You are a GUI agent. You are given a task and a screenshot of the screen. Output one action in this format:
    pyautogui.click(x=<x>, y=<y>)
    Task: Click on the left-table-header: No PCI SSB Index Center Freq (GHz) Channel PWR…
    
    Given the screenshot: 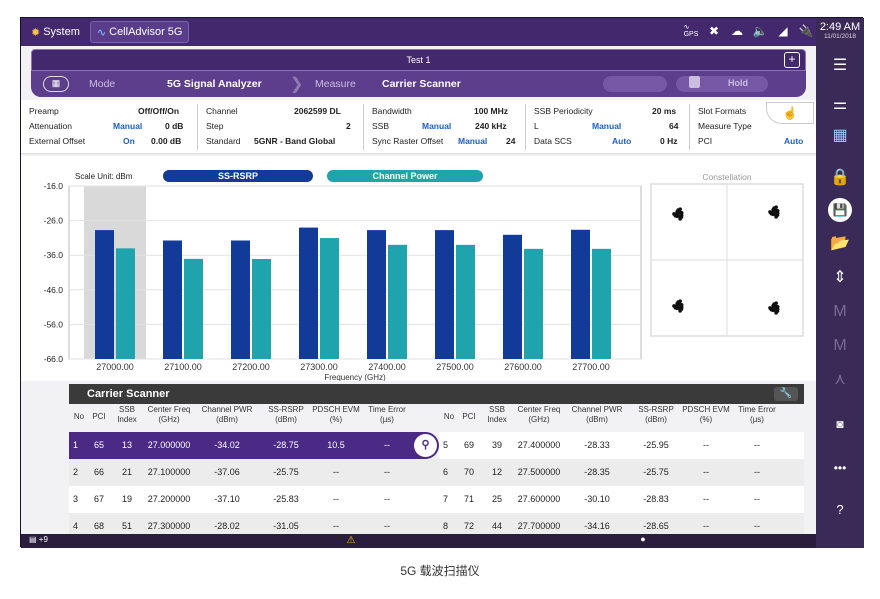 What is the action you would take?
    pyautogui.click(x=254, y=417)
    